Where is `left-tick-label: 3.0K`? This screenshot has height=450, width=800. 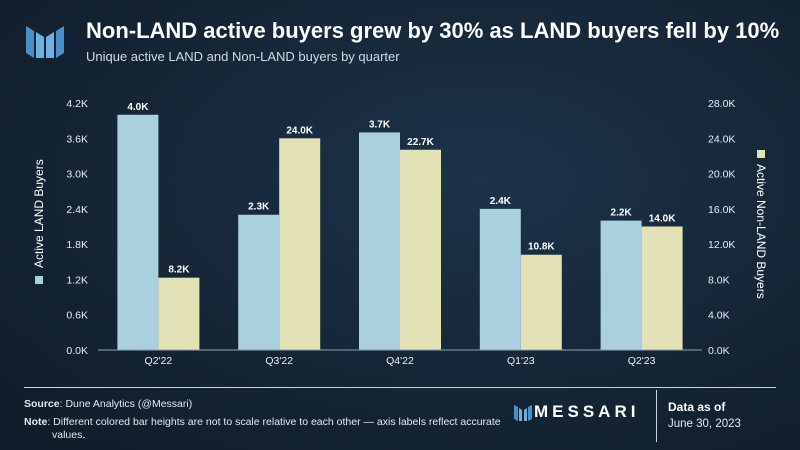
left-tick-label: 3.0K is located at coordinates (77, 175).